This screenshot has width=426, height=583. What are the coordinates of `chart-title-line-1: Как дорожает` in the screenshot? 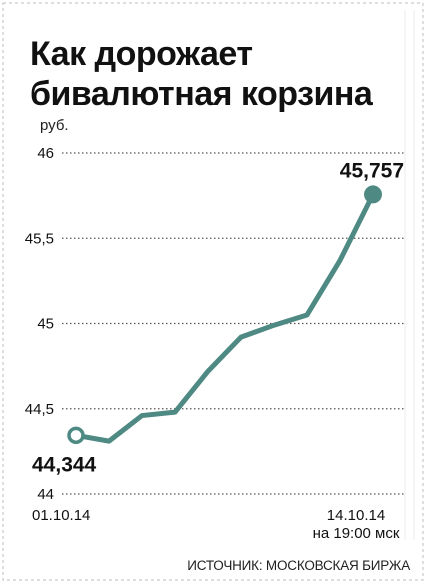 It's located at (141, 54).